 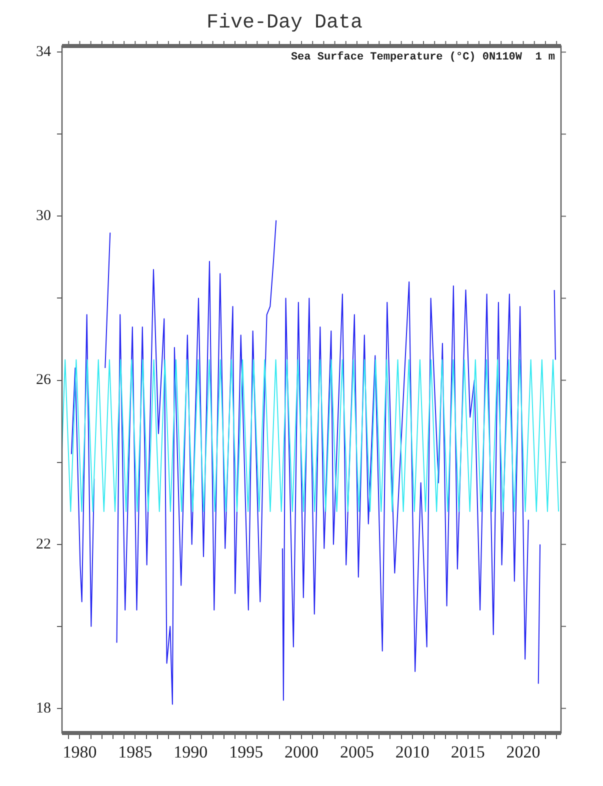 What do you see at coordinates (79, 752) in the screenshot?
I see `x-tick-label: 1980` at bounding box center [79, 752].